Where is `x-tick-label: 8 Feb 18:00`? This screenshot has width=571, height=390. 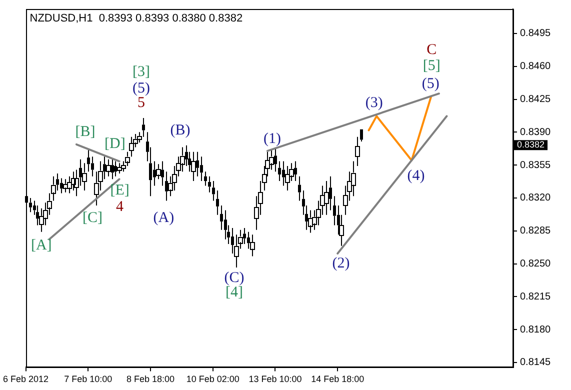 x-tick-label: 8 Feb 18:00 is located at coordinates (150, 379).